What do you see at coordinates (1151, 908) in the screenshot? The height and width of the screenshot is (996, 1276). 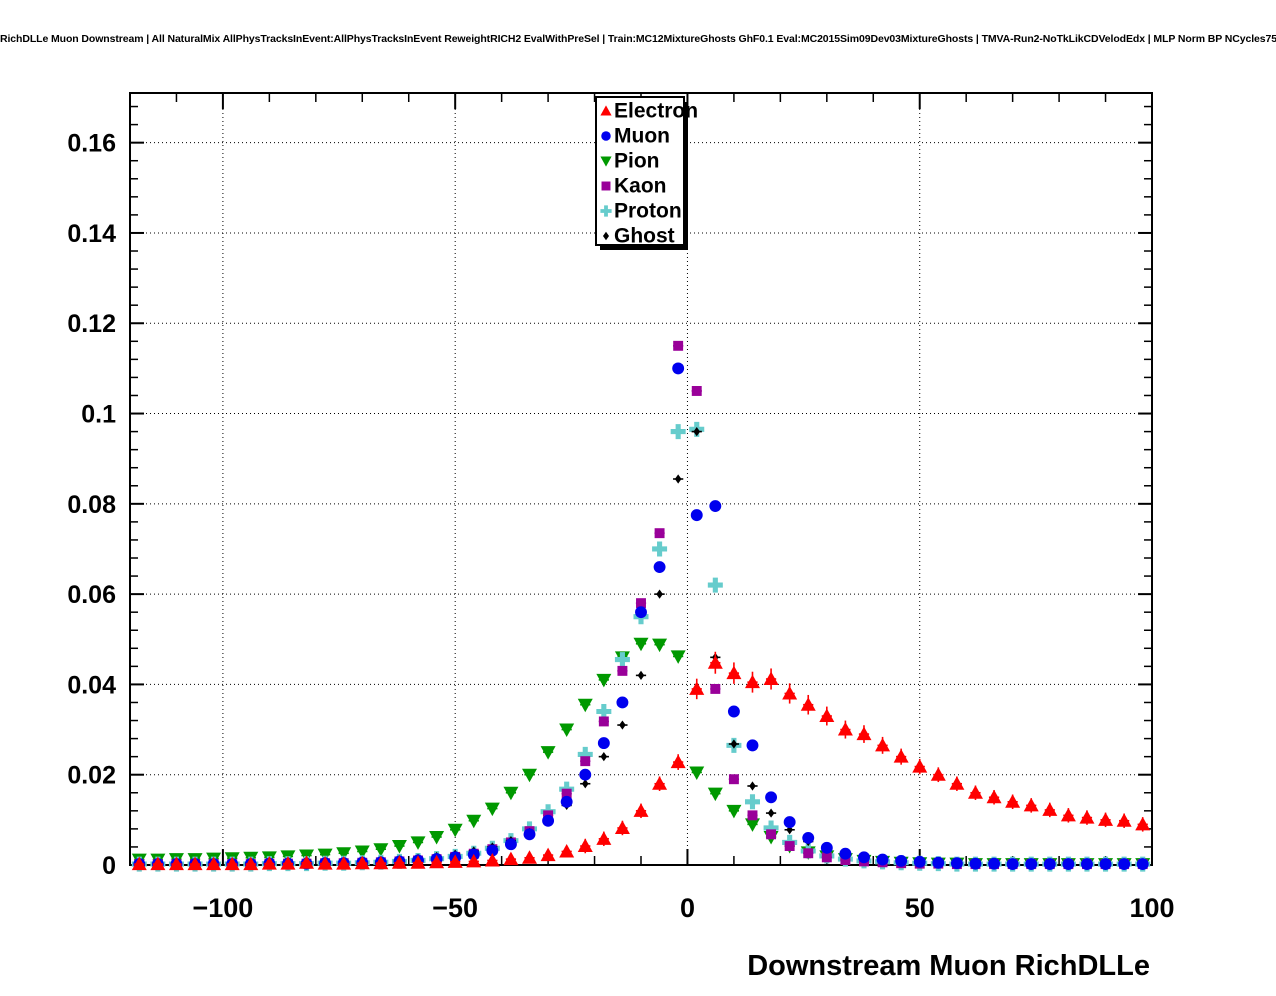 I see `x-tick-label: 100` at bounding box center [1151, 908].